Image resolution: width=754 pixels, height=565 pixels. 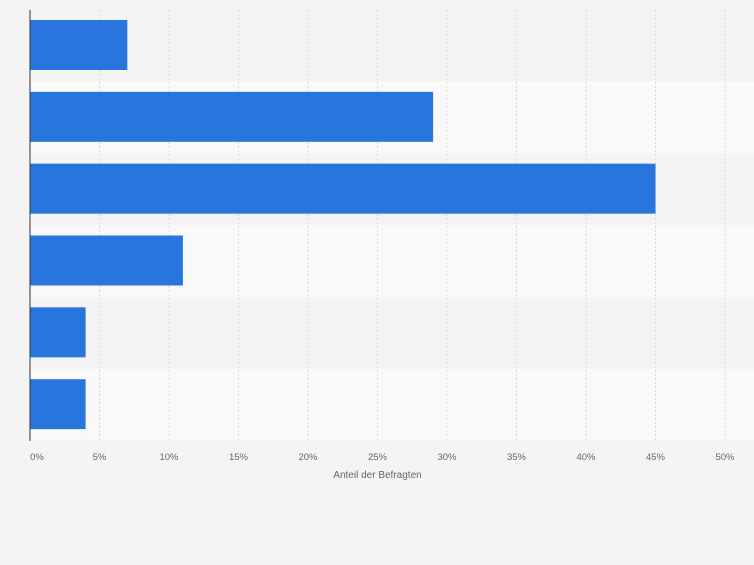 What do you see at coordinates (239, 457) in the screenshot?
I see `x-tick-label: 15%` at bounding box center [239, 457].